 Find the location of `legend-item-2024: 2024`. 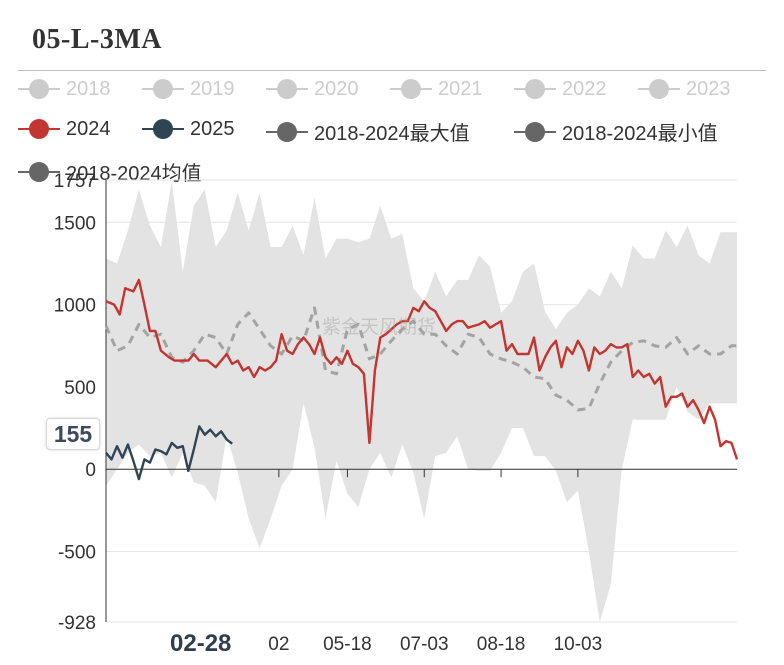

legend-item-2024: 2024 is located at coordinates (64, 129).